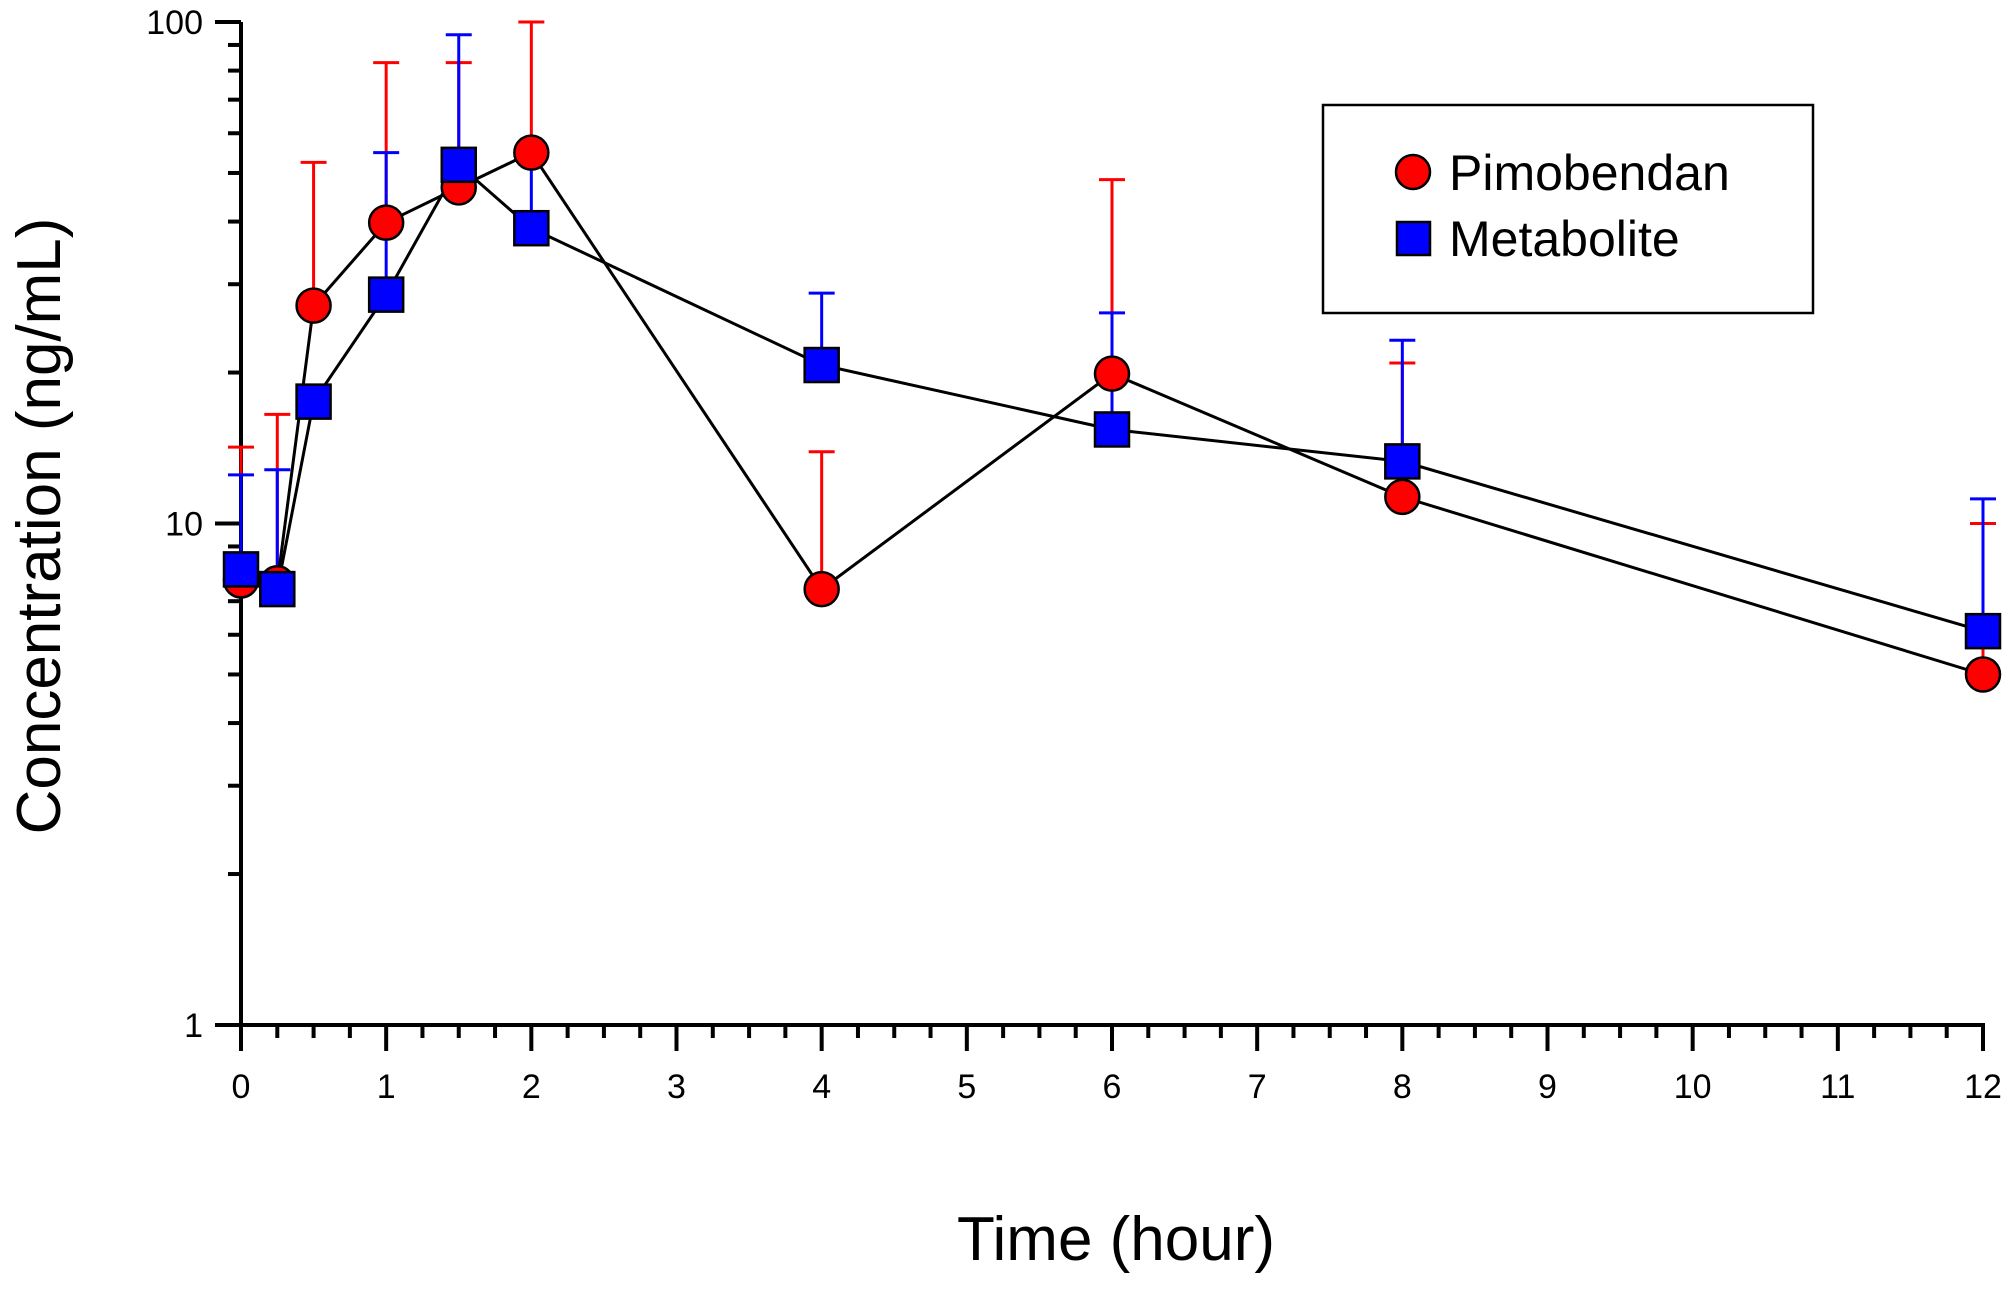 This screenshot has height=1291, width=2008. What do you see at coordinates (241, 1087) in the screenshot?
I see `x-tick-label: 0` at bounding box center [241, 1087].